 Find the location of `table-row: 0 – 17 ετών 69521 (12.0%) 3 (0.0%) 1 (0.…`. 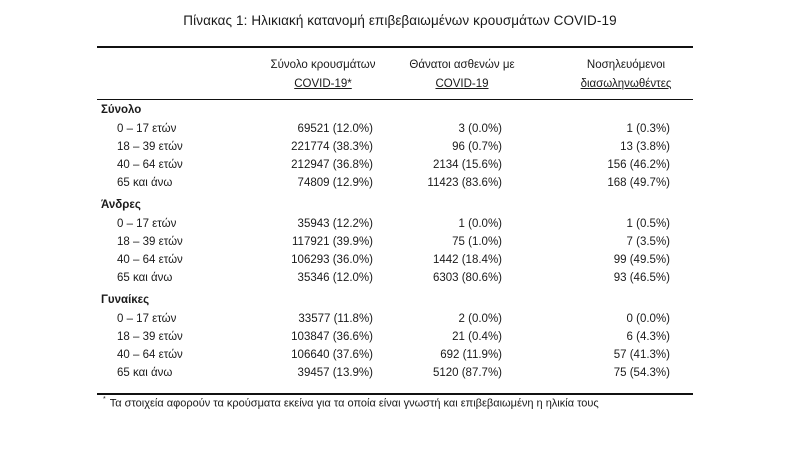

table-row: 0 – 17 ετών 69521 (12.0%) 3 (0.0%) 1 (0.… is located at coordinates (400, 132).